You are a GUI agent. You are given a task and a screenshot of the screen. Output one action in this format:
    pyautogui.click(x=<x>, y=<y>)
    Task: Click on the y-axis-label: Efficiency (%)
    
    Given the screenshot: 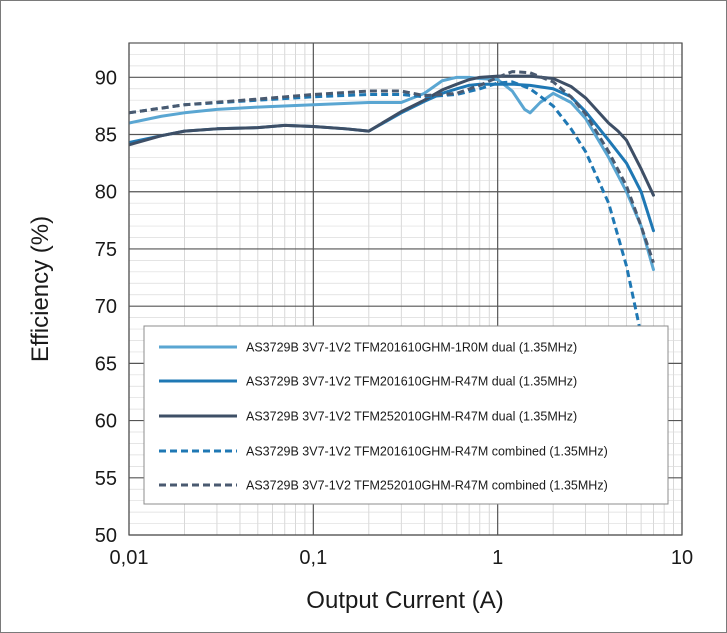 What is the action you would take?
    pyautogui.click(x=40, y=289)
    